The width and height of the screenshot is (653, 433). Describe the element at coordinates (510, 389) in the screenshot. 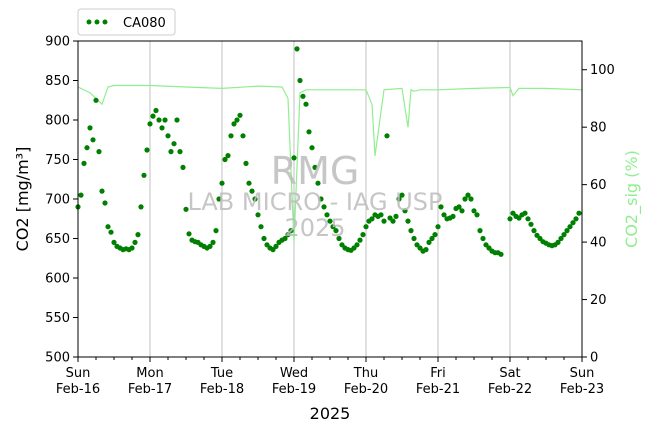

I see `x-tick-label-date: Feb-22` at that location.